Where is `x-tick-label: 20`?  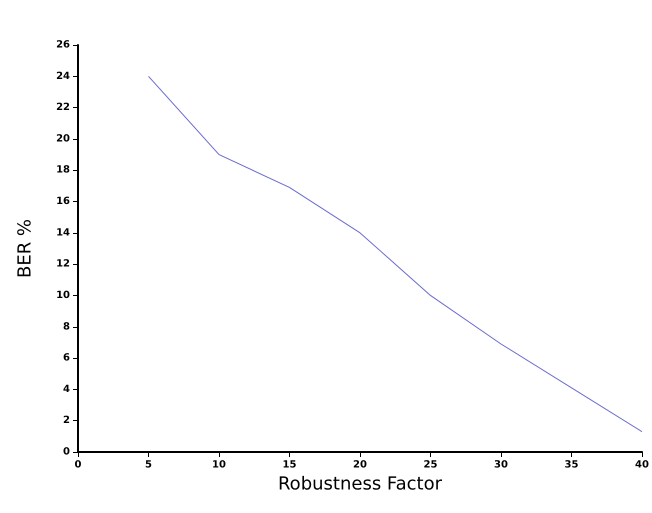
x-tick-label: 20 is located at coordinates (360, 465).